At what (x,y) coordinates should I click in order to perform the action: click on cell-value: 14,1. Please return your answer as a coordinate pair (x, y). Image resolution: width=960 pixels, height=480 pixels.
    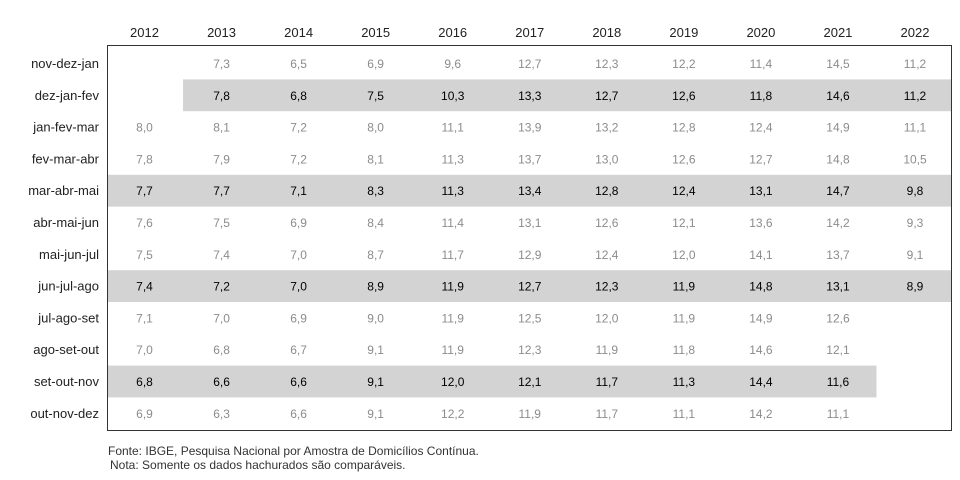
    Looking at the image, I should click on (761, 255).